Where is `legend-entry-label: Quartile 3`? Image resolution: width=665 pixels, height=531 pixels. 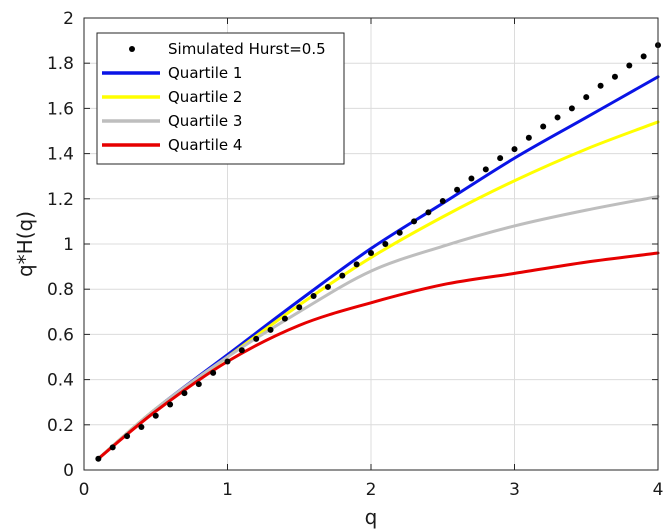
legend-entry-label: Quartile 3 is located at coordinates (205, 121).